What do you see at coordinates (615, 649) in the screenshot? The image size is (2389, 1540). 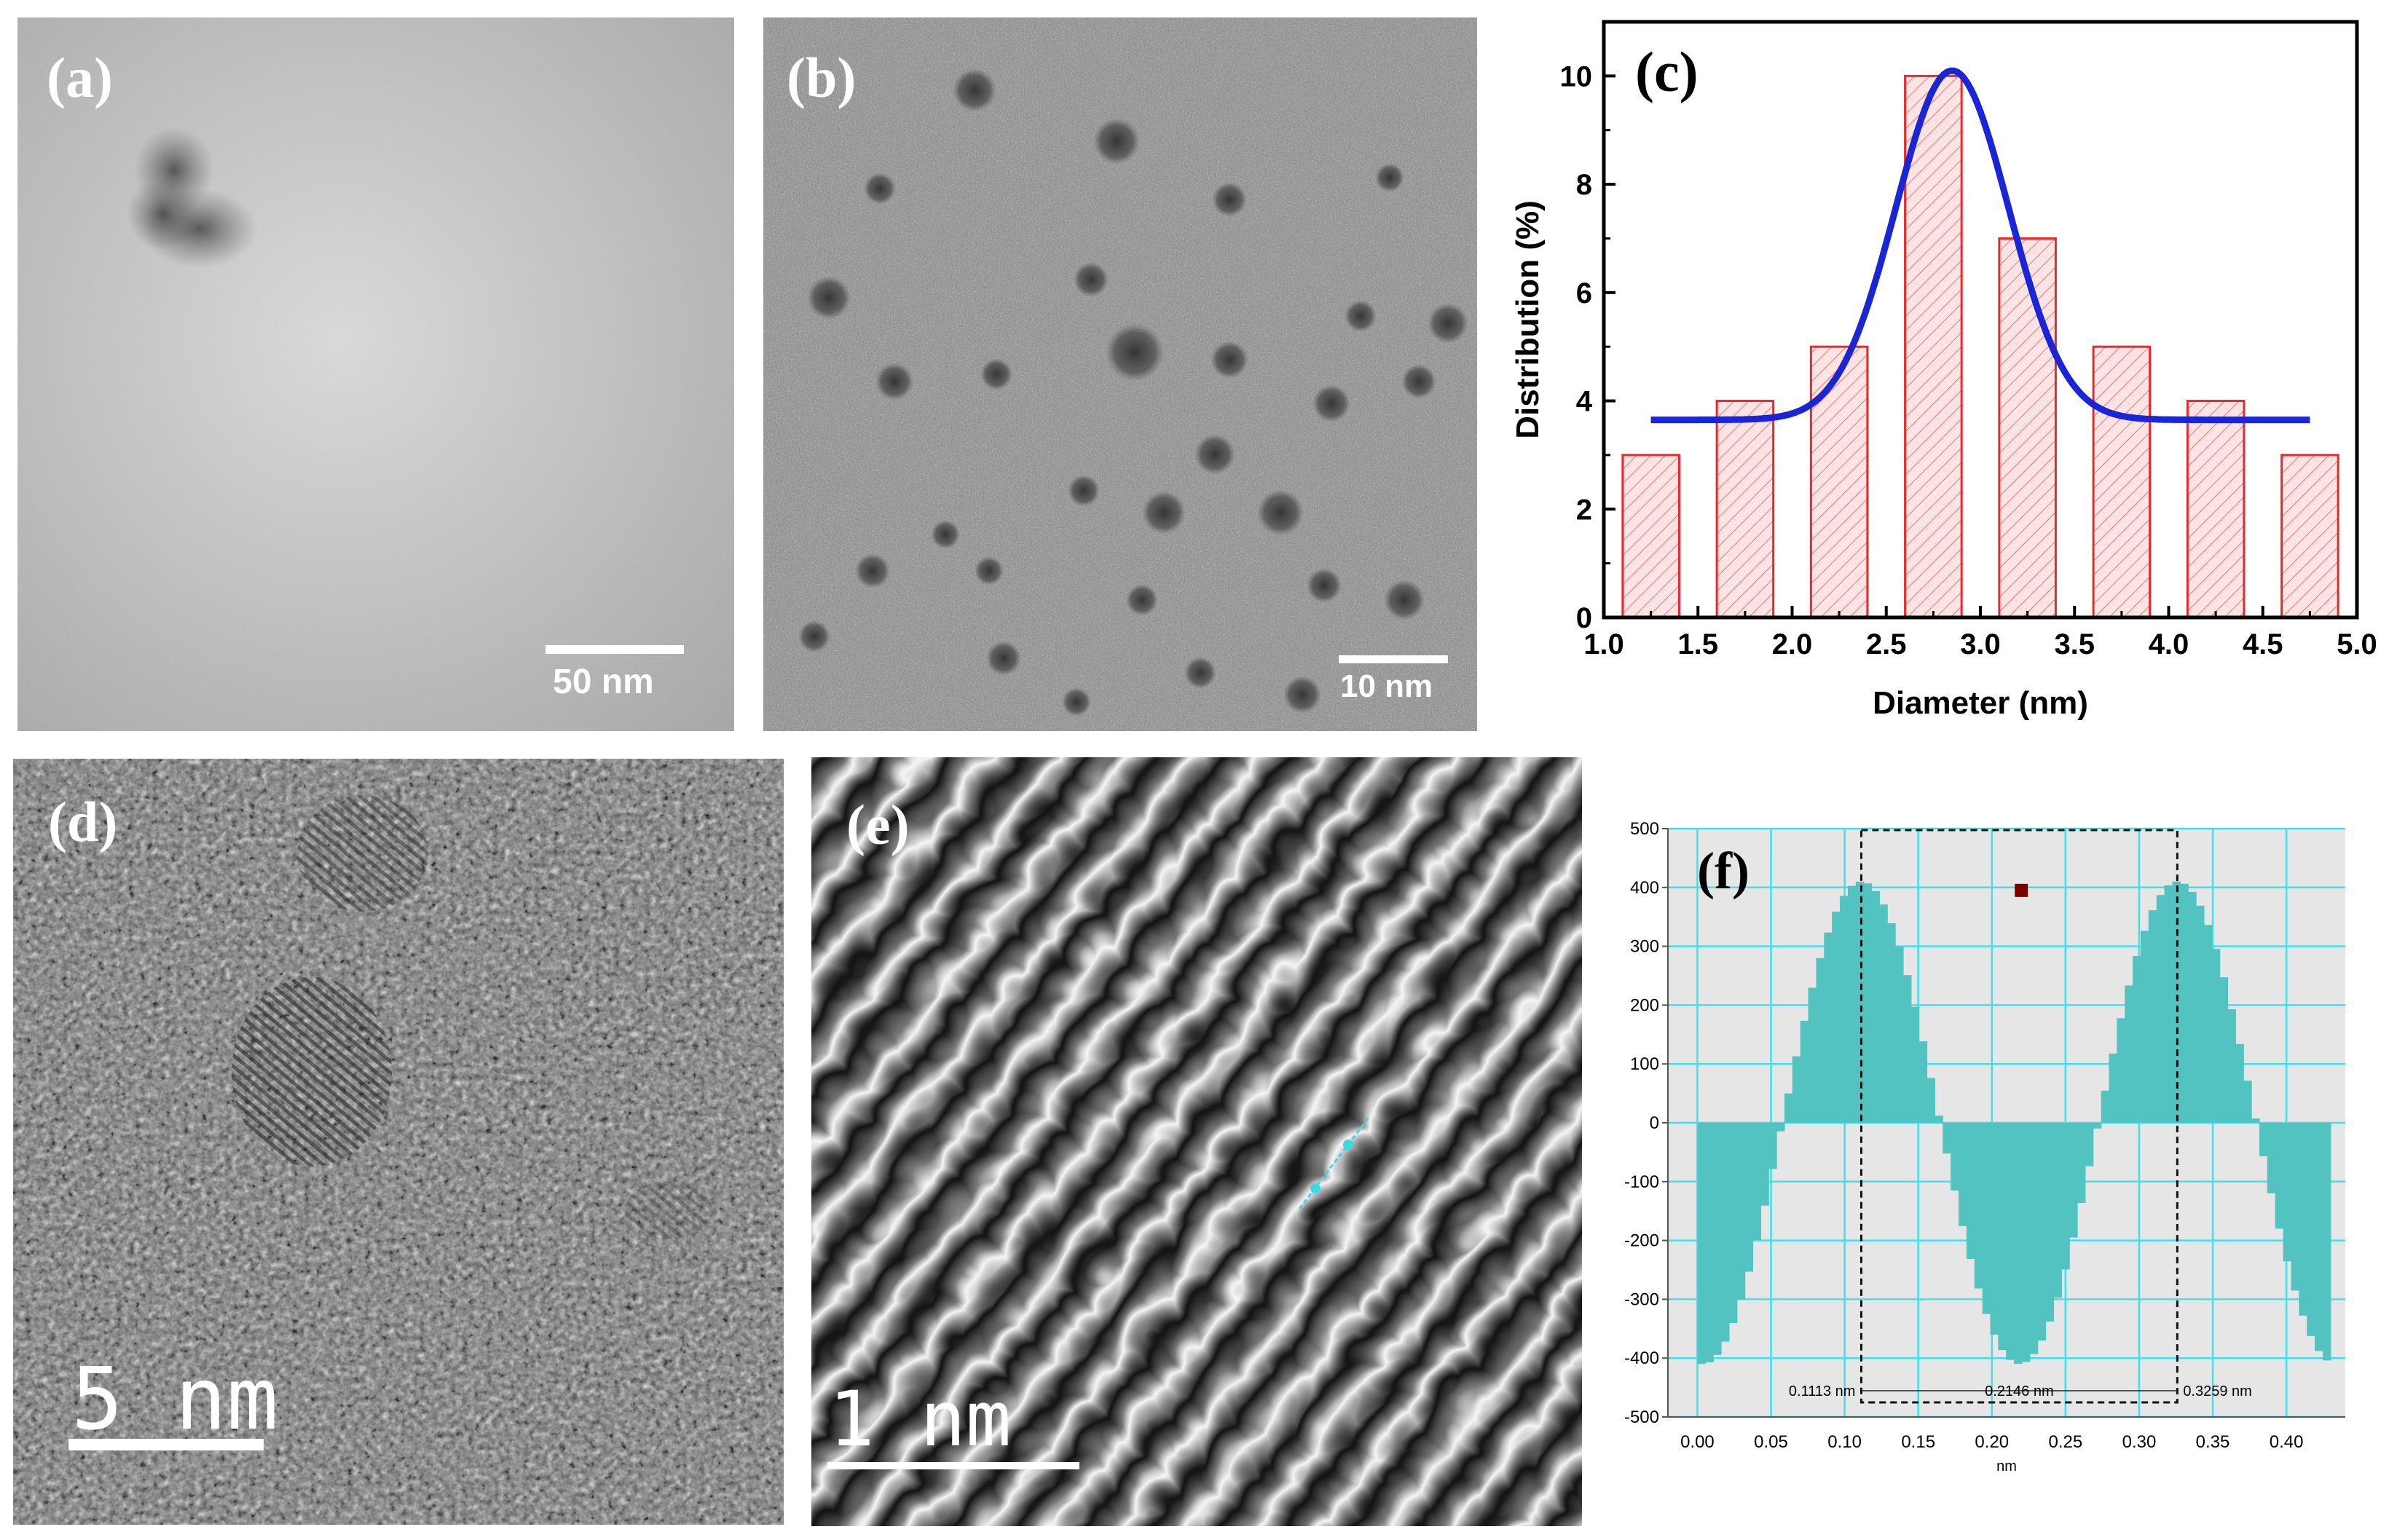 I see `scale-bar-a` at bounding box center [615, 649].